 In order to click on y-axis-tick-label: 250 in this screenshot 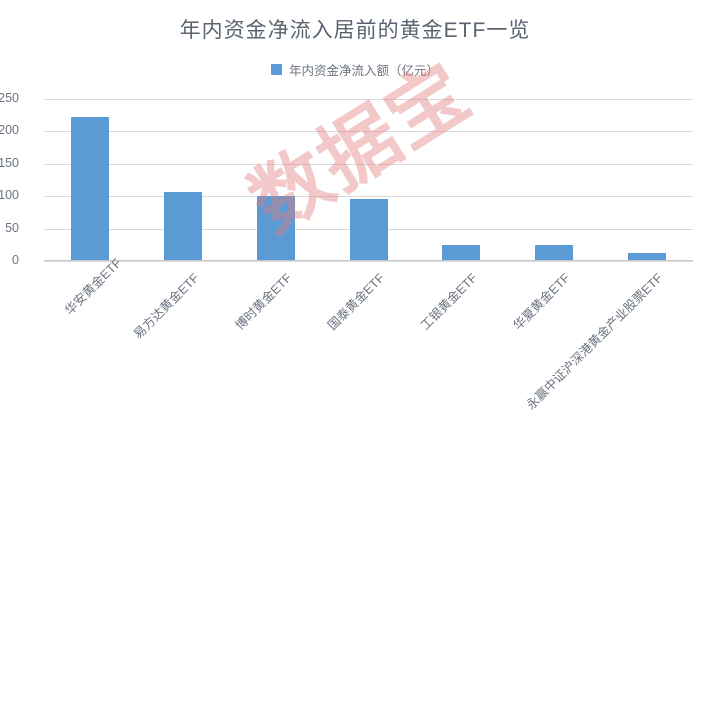, I will do `click(9, 98)`.